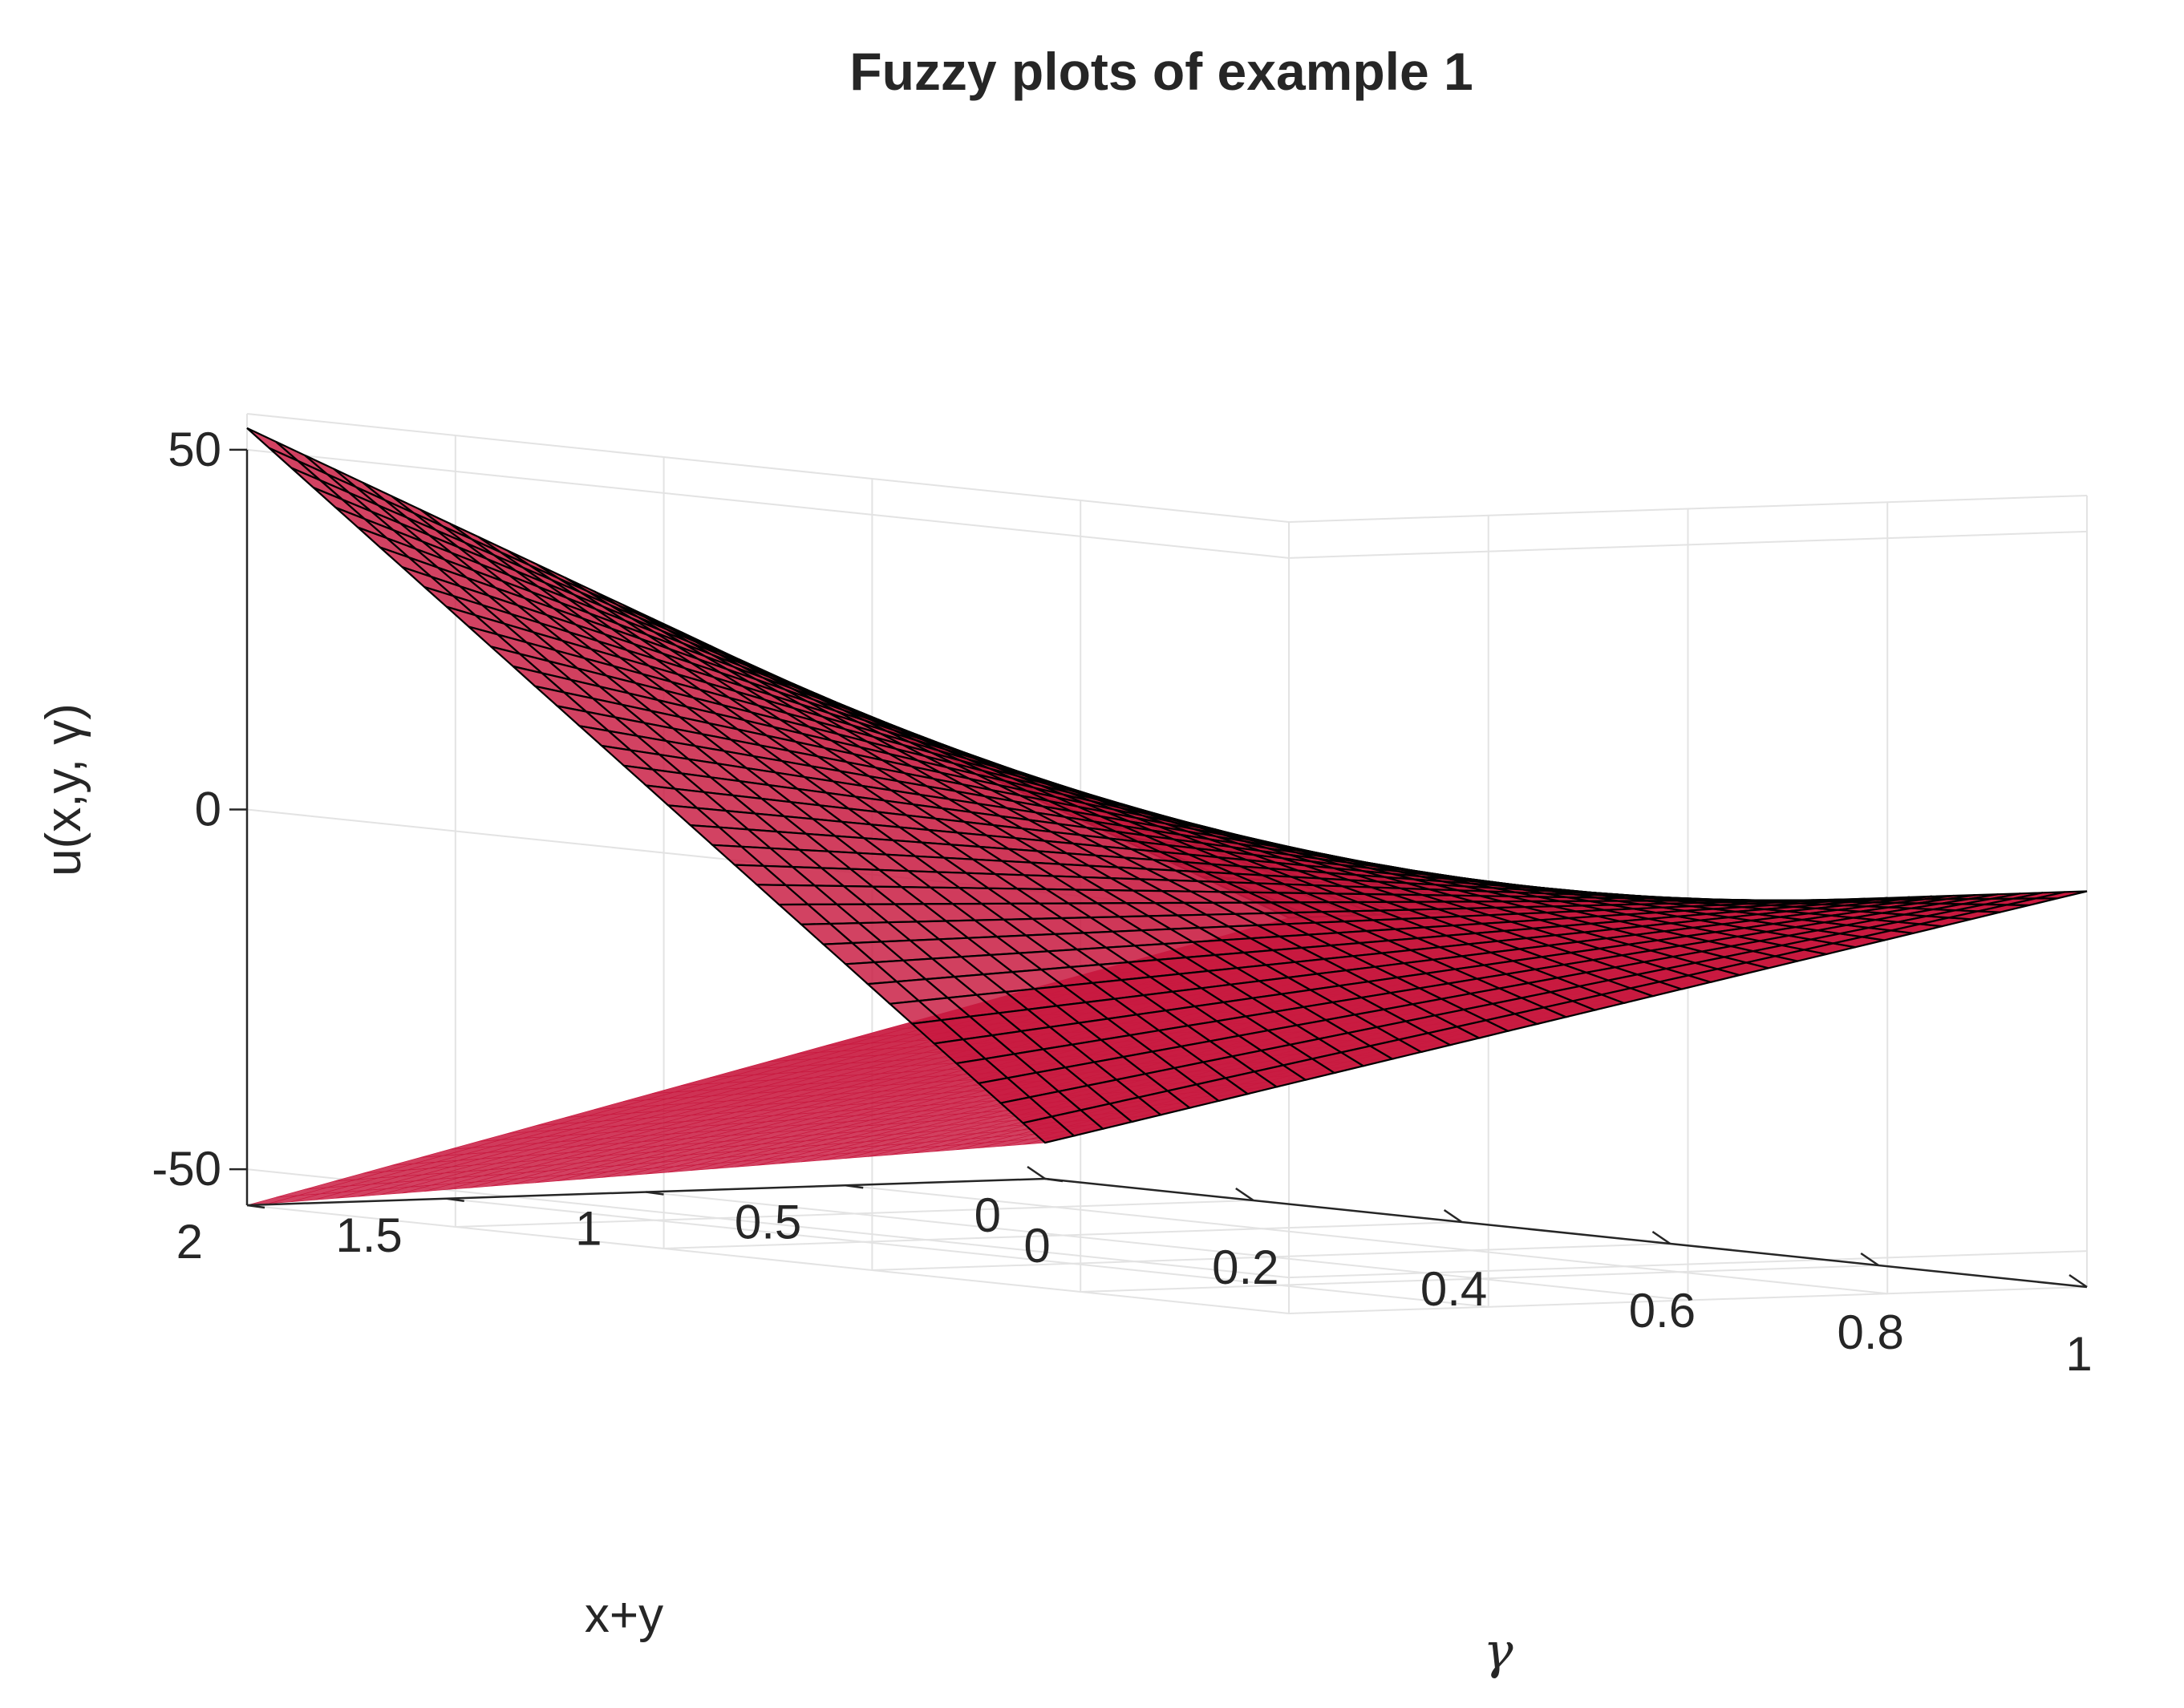  What do you see at coordinates (1245, 1267) in the screenshot?
I see `x-tick-label: 0.2` at bounding box center [1245, 1267].